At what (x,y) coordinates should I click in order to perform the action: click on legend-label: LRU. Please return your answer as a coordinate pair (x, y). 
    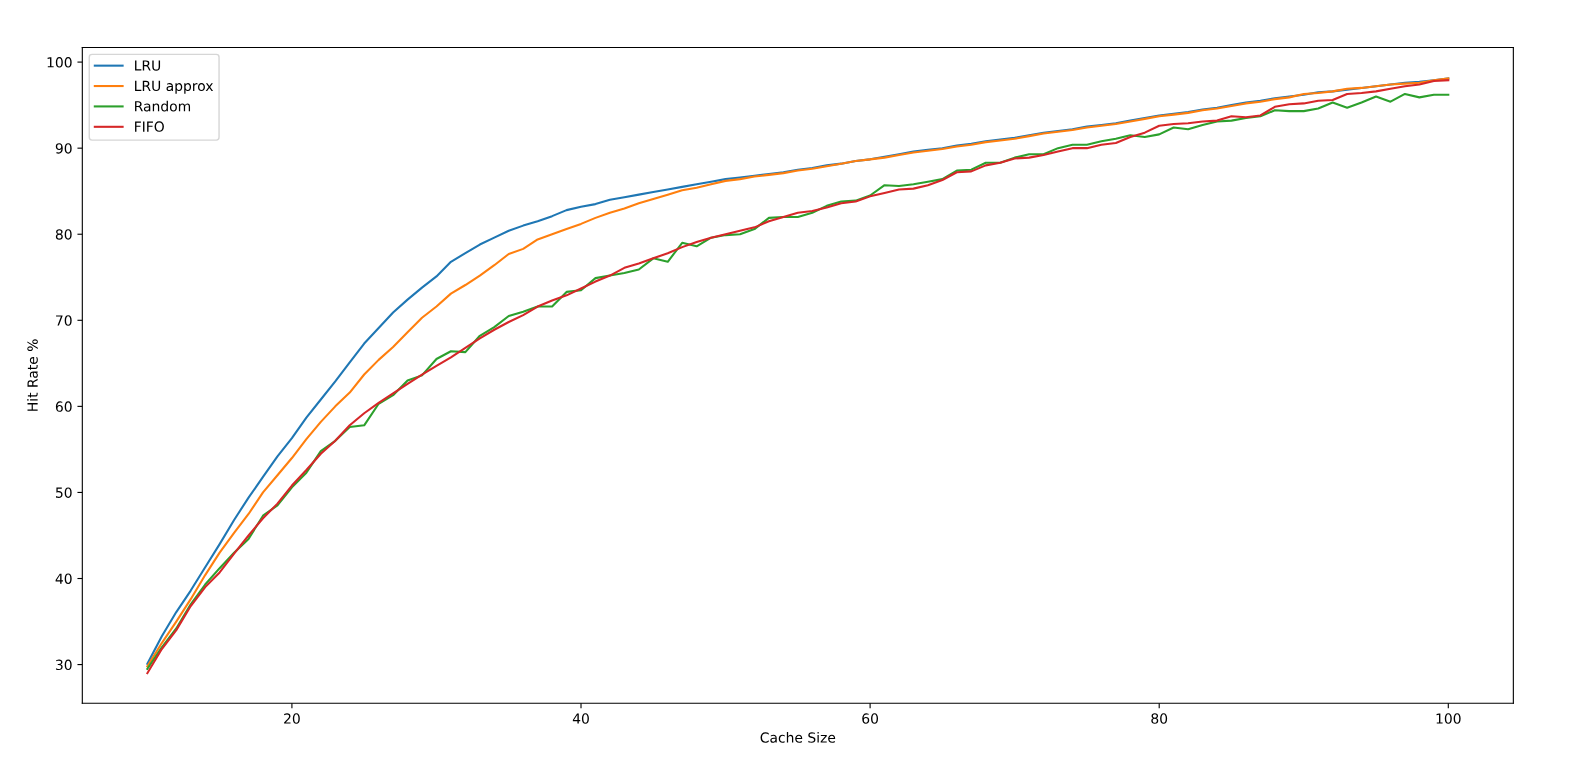
    Looking at the image, I should click on (148, 65).